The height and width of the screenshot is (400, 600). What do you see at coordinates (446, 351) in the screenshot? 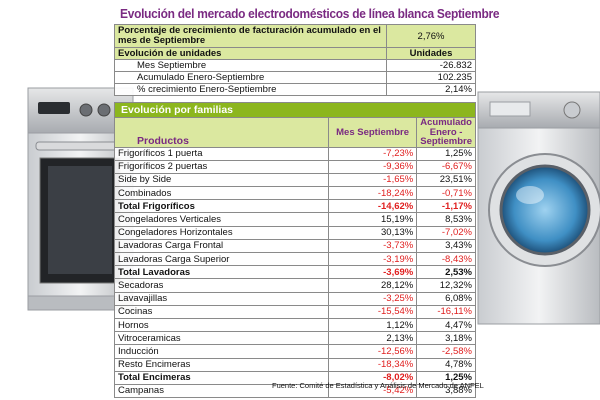
I see `accumulated-change-cell: -2,58%` at bounding box center [446, 351].